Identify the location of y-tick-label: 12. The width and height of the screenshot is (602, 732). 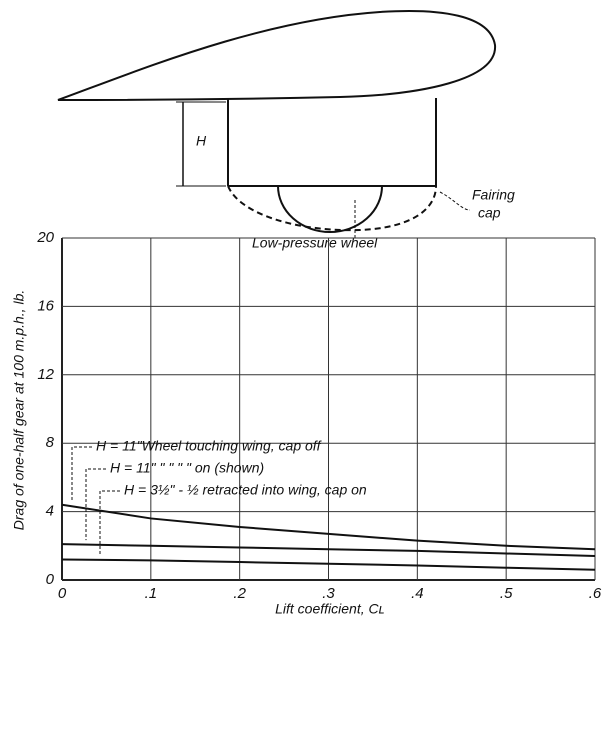
(45, 374).